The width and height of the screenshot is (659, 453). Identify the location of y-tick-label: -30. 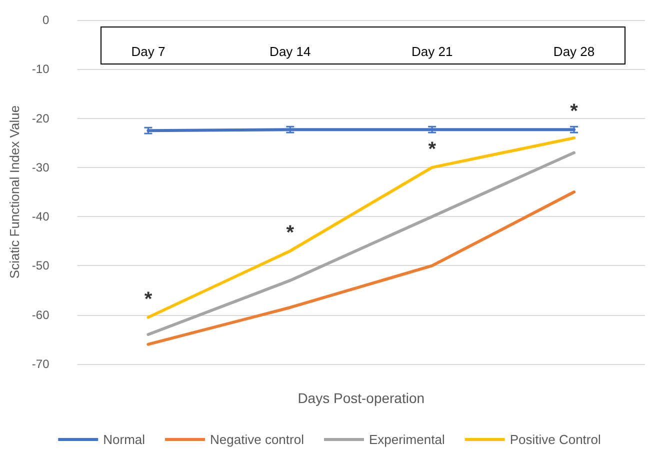
(41, 167).